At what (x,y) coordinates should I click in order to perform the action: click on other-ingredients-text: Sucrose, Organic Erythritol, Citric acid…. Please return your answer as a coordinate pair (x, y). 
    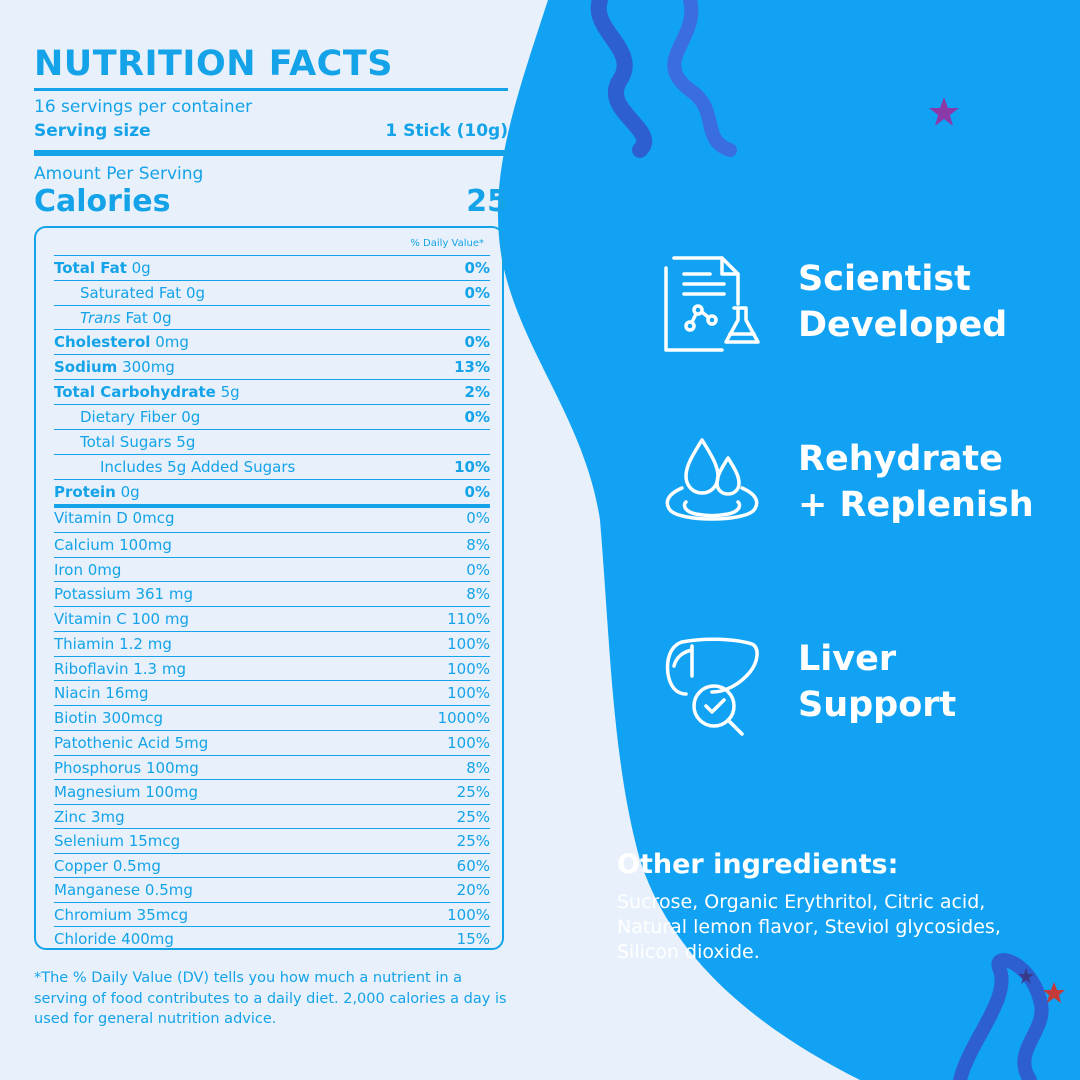
    Looking at the image, I should click on (809, 927).